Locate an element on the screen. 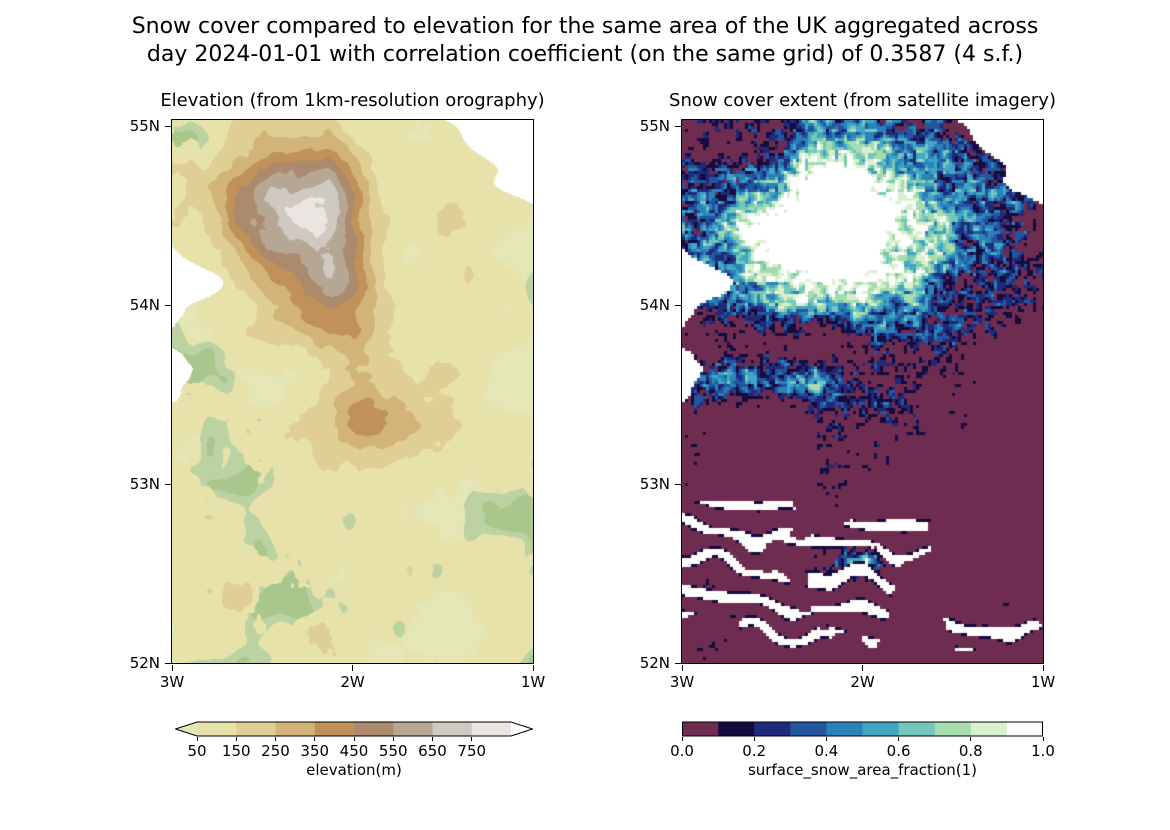 This screenshot has width=1170, height=830. colorbar-tick-label: 0.6 is located at coordinates (898, 751).